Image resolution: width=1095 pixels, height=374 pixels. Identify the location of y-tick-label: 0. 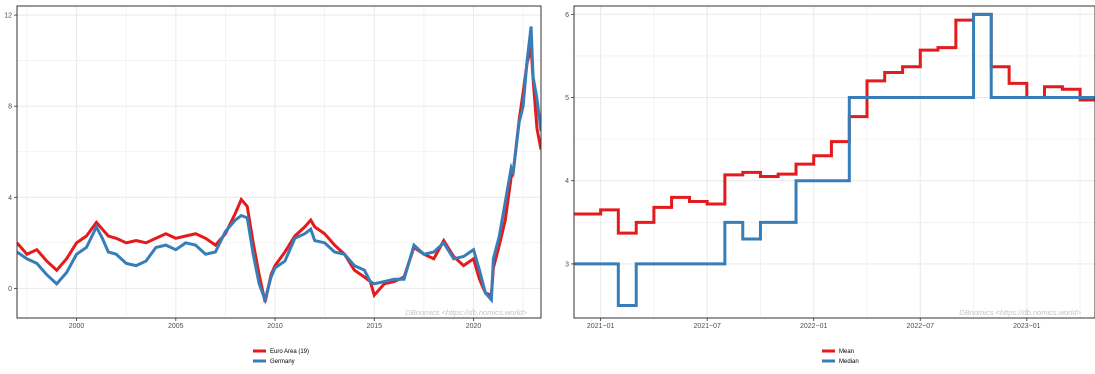
(10, 289).